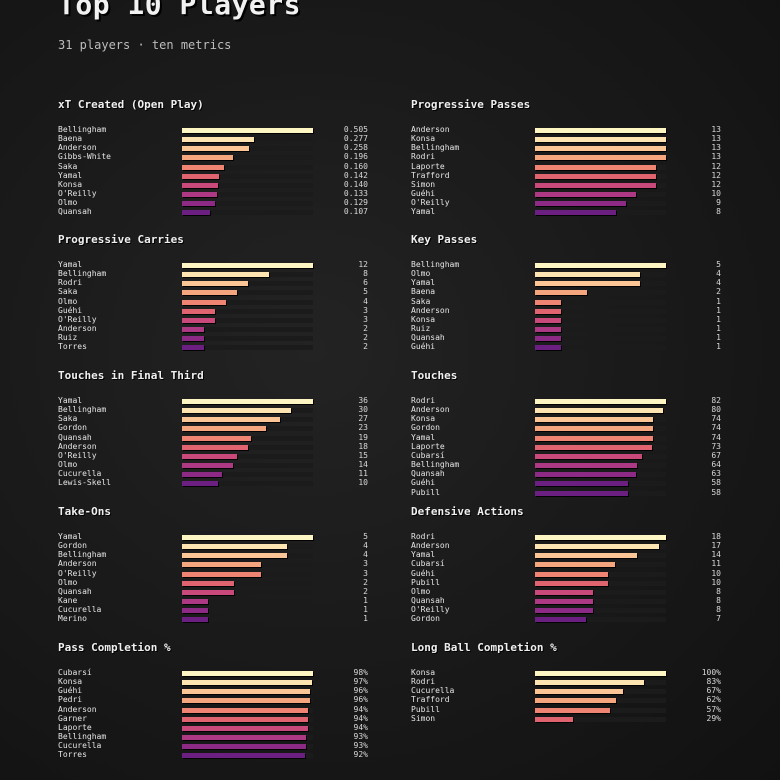 The image size is (780, 780). What do you see at coordinates (360, 700) in the screenshot?
I see `value-label: 96%` at bounding box center [360, 700].